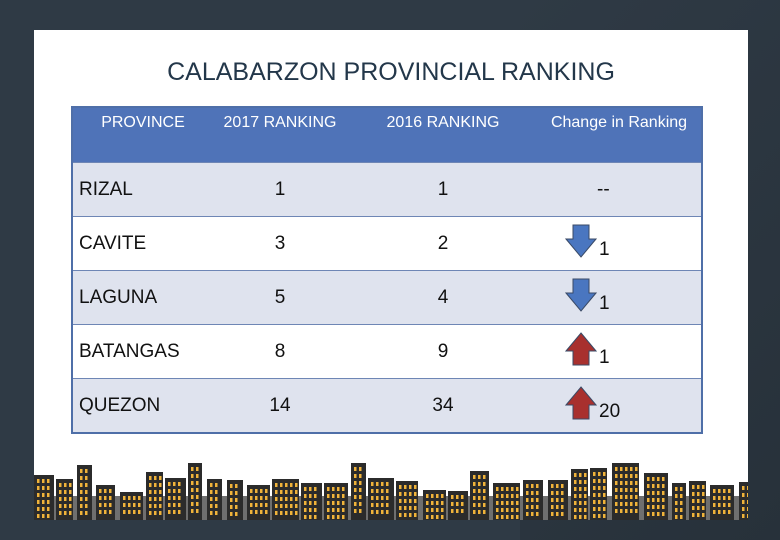  Describe the element at coordinates (603, 189) in the screenshot. I see `change-value: --` at that location.